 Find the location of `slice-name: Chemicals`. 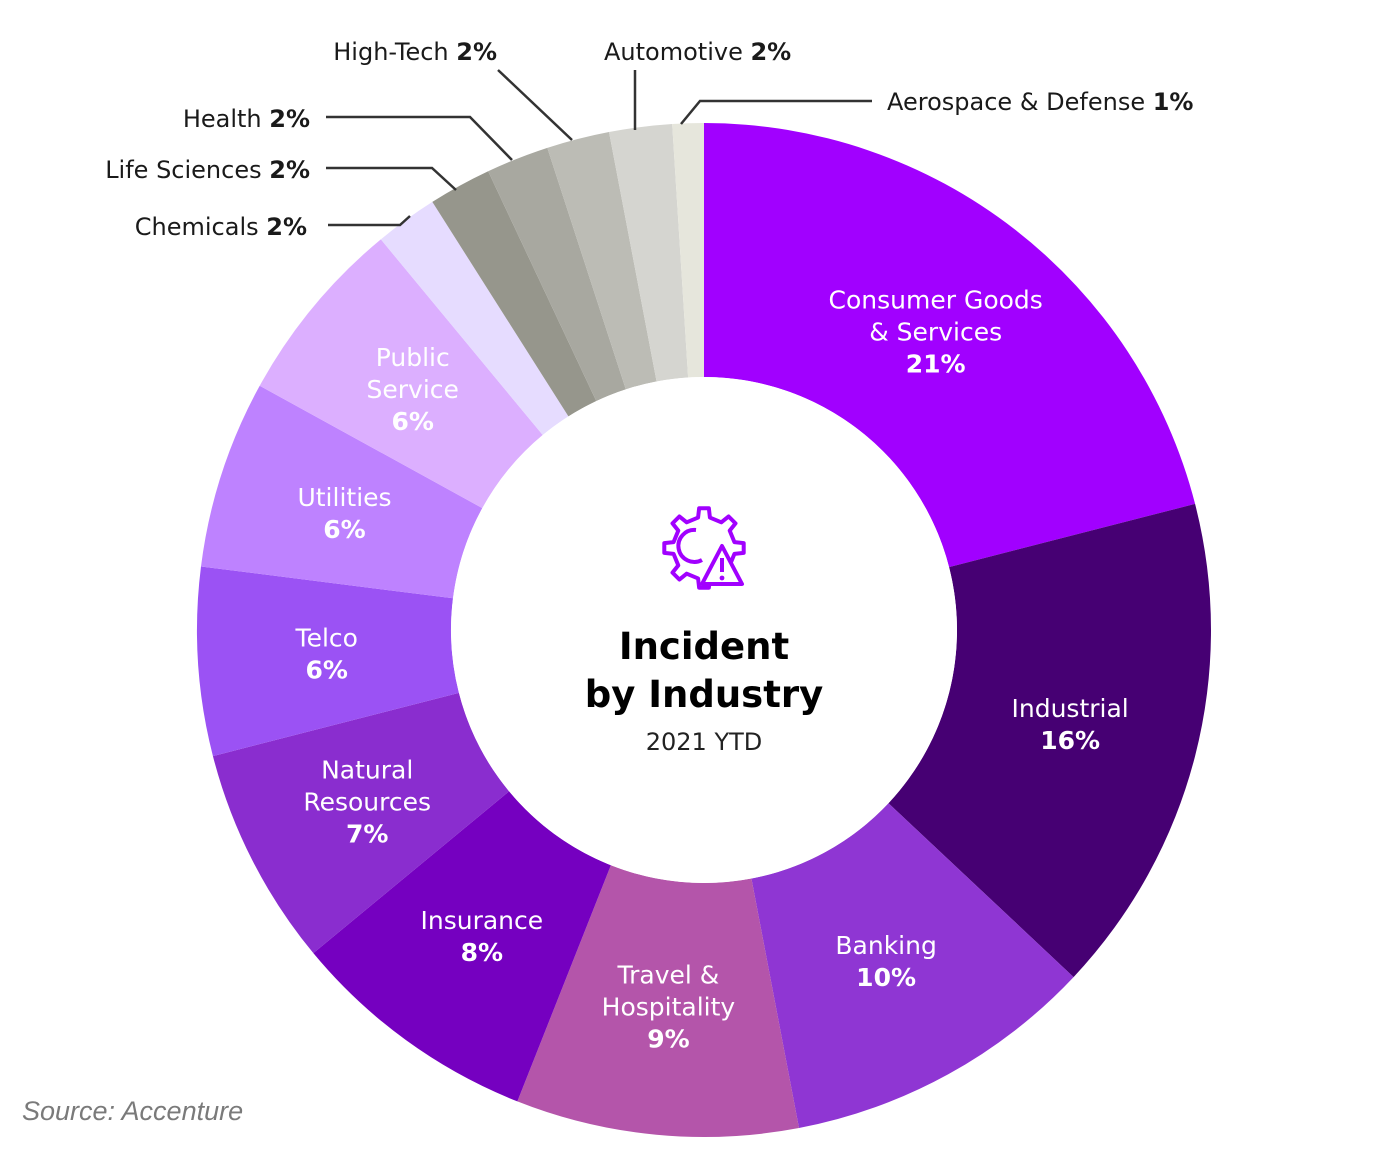

slice-name: Chemicals is located at coordinates (200, 227).